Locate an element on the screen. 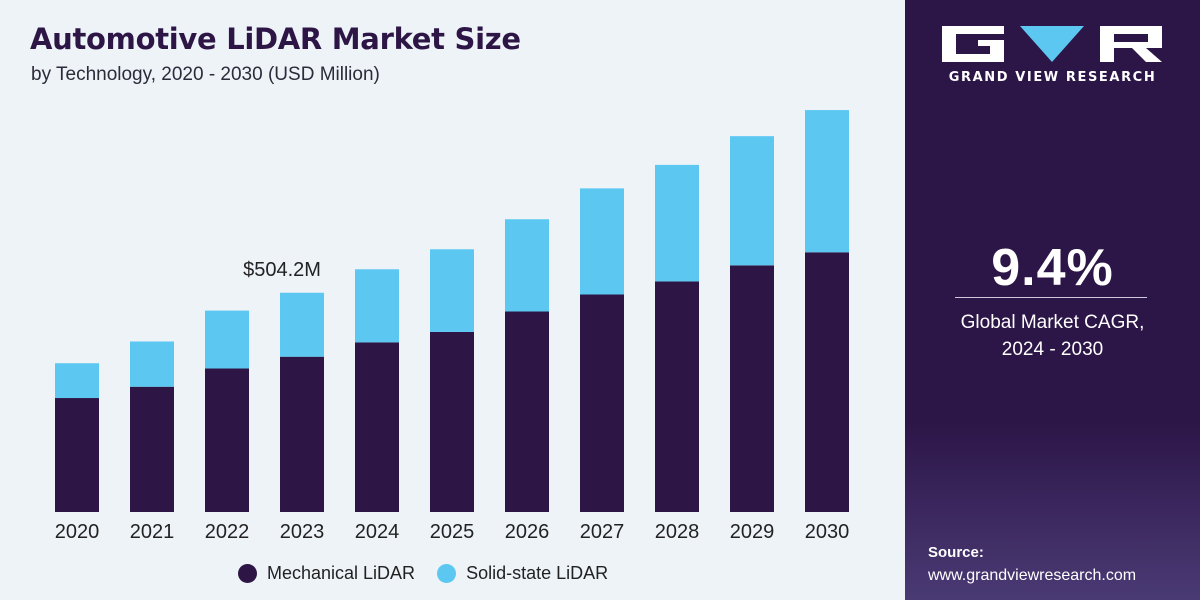  bar-solid-state-2025 is located at coordinates (452, 290).